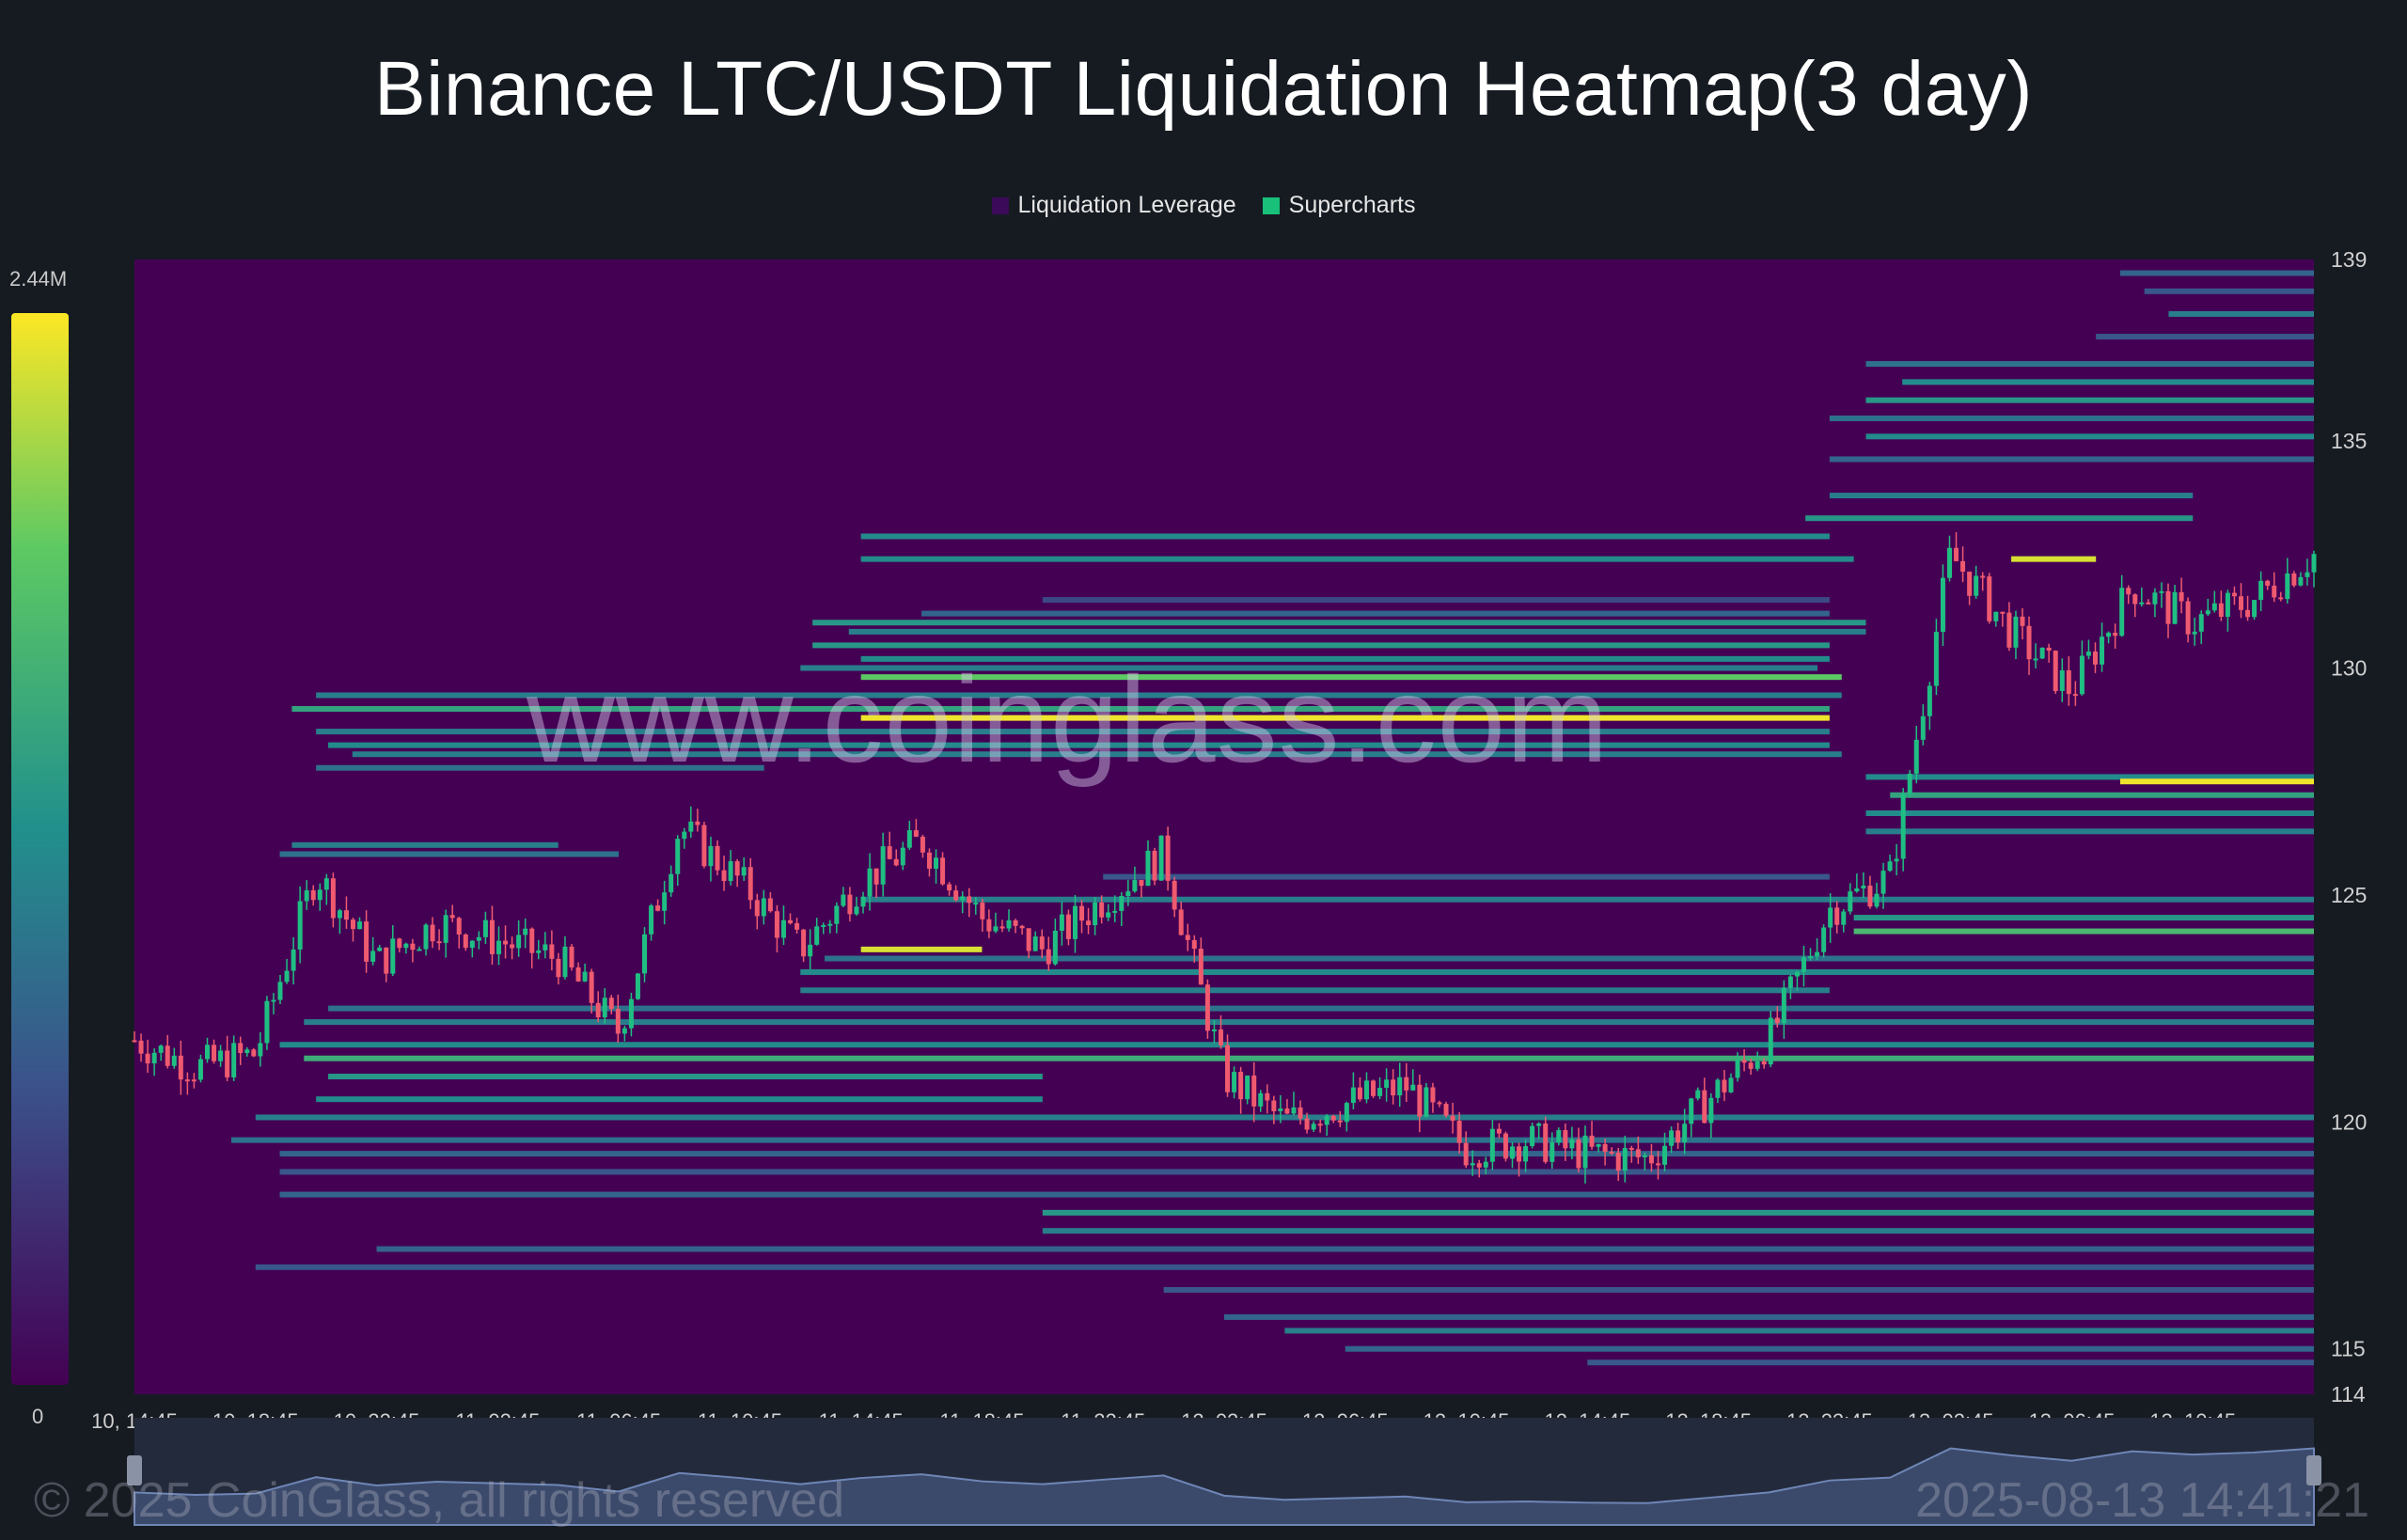  What do you see at coordinates (2349, 669) in the screenshot?
I see `y-tick-label: 130` at bounding box center [2349, 669].